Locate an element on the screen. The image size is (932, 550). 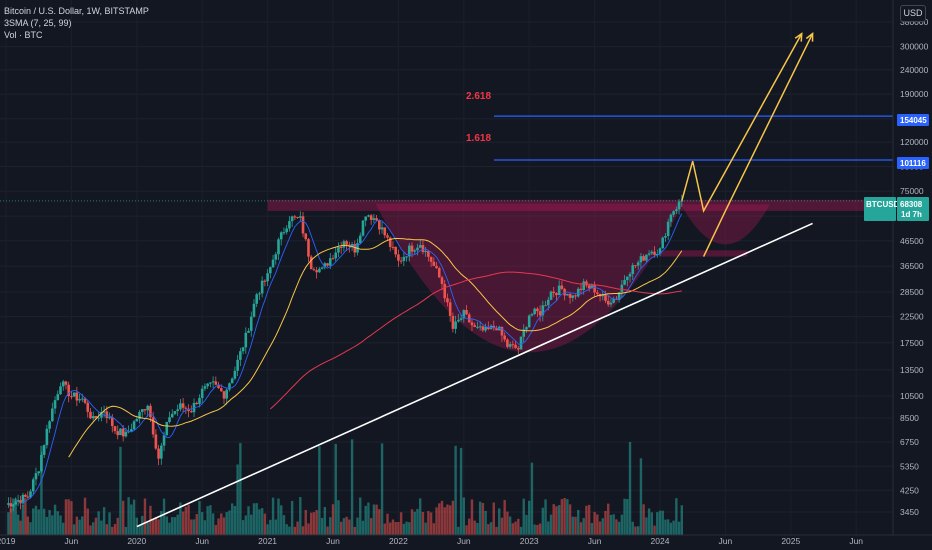
resistance-zone is located at coordinates (580, 205).